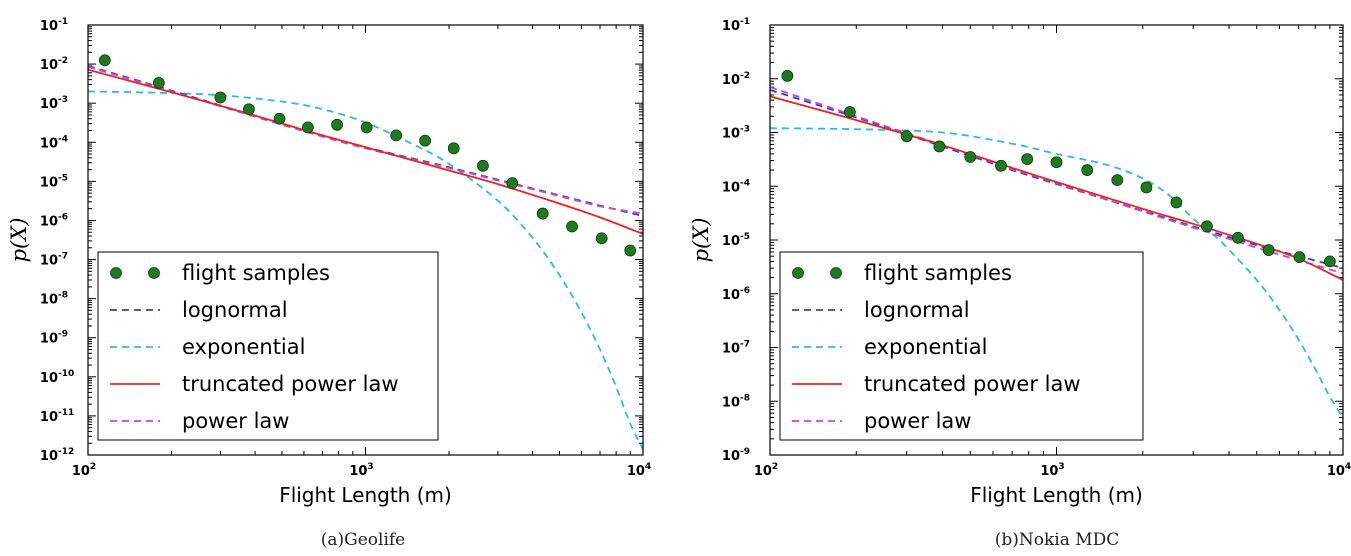  I want to click on legend-box, so click(961, 346).